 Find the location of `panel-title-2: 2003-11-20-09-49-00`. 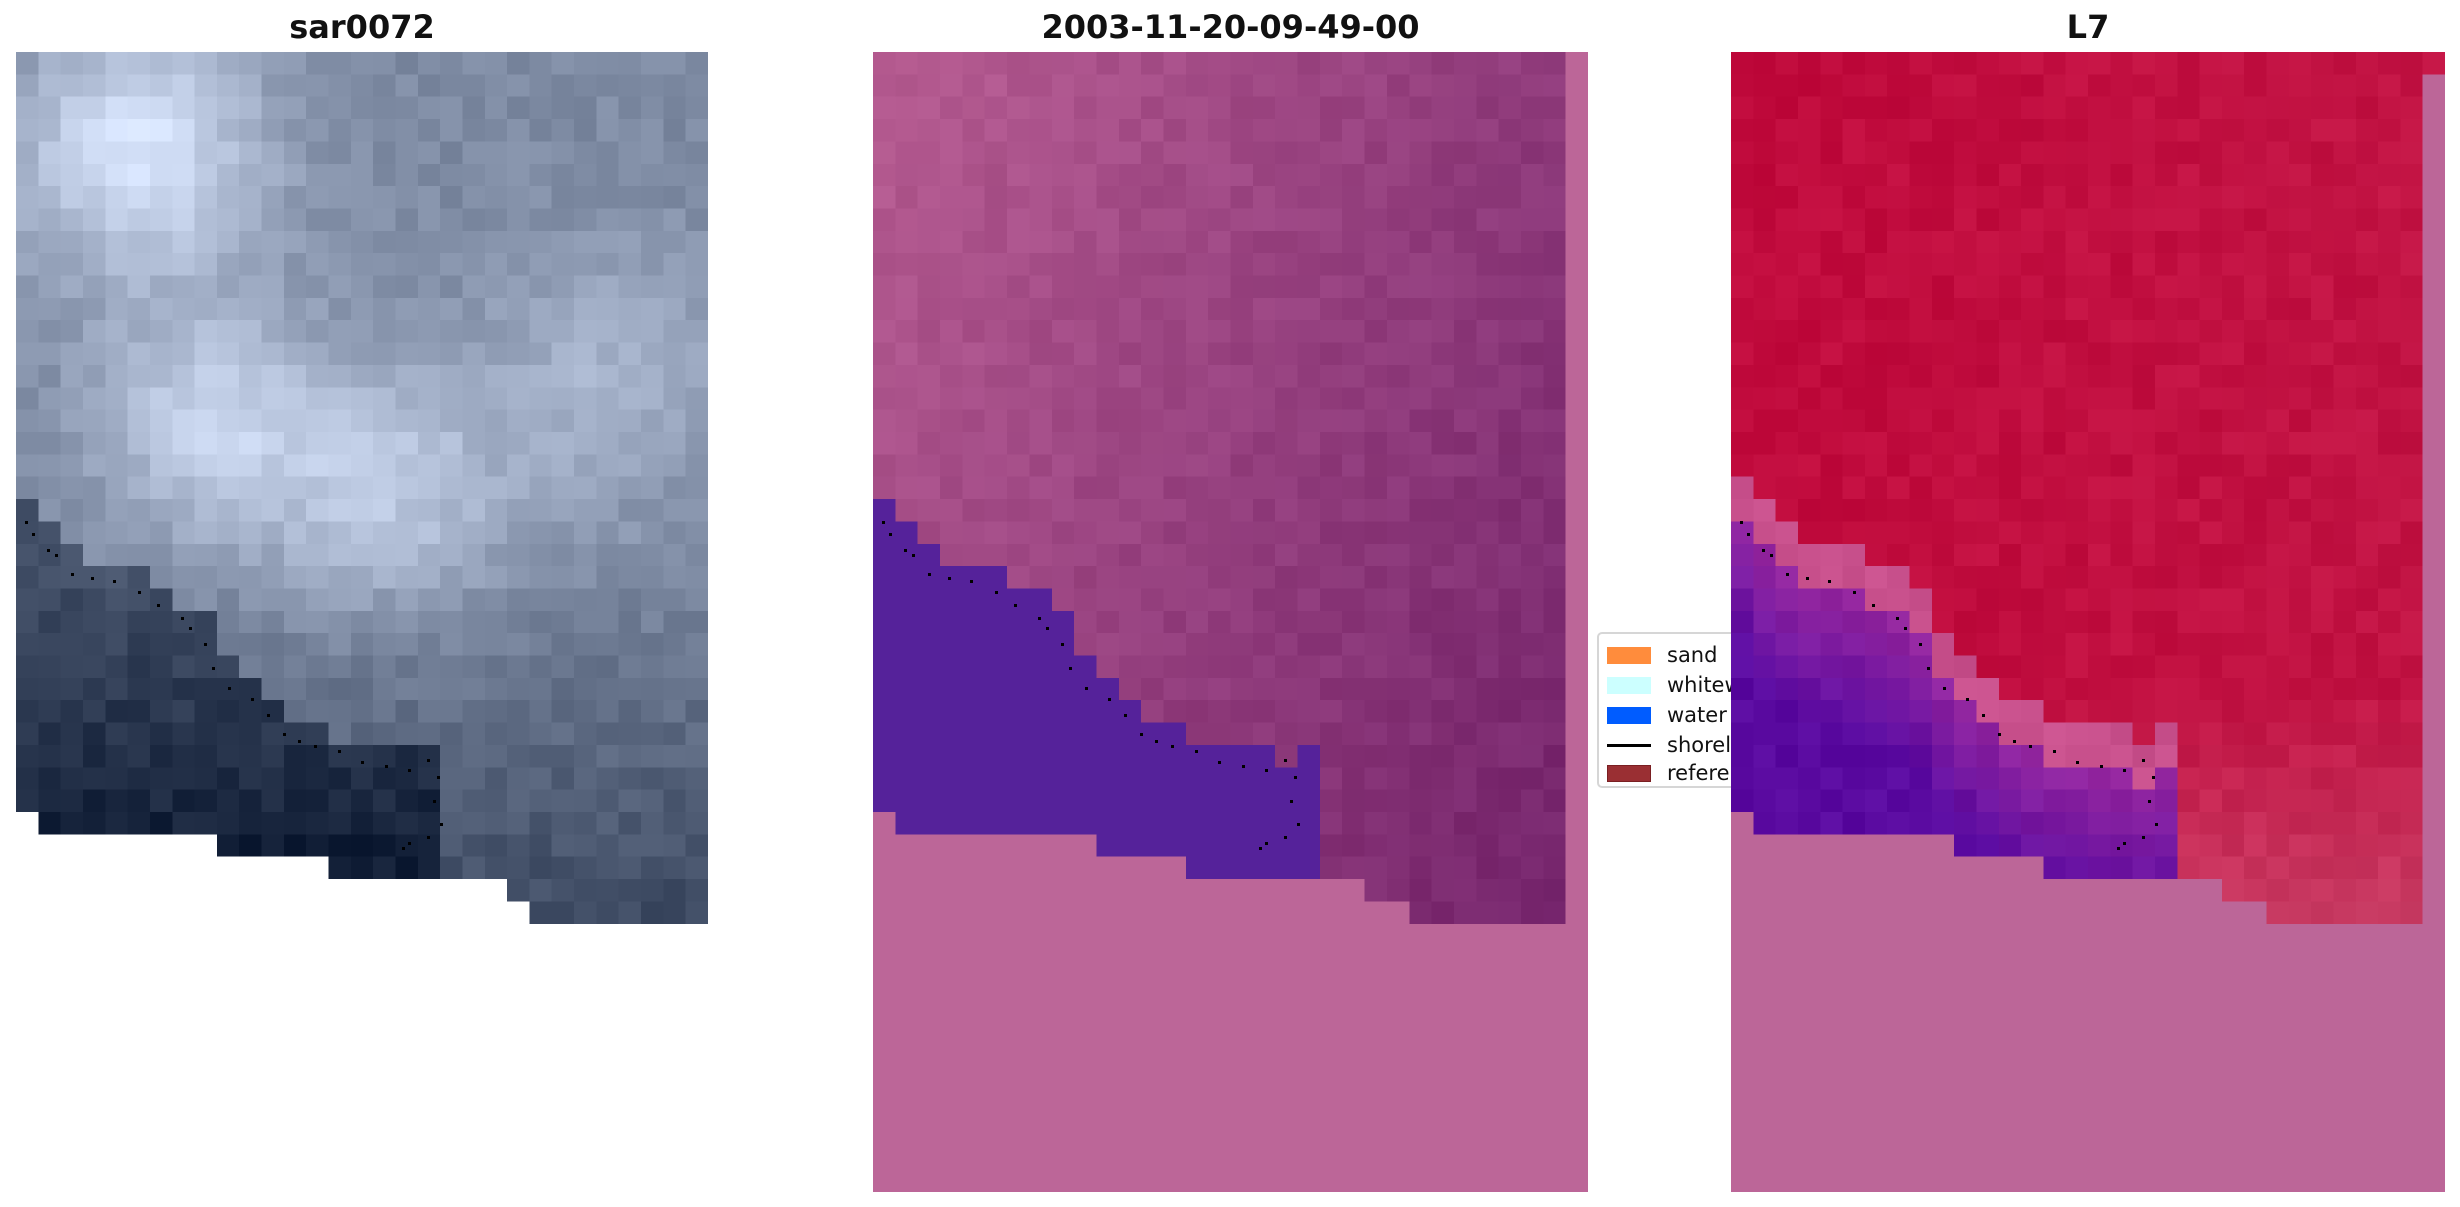

panel-title-2: 2003-11-20-09-49-00 is located at coordinates (1230, 27).